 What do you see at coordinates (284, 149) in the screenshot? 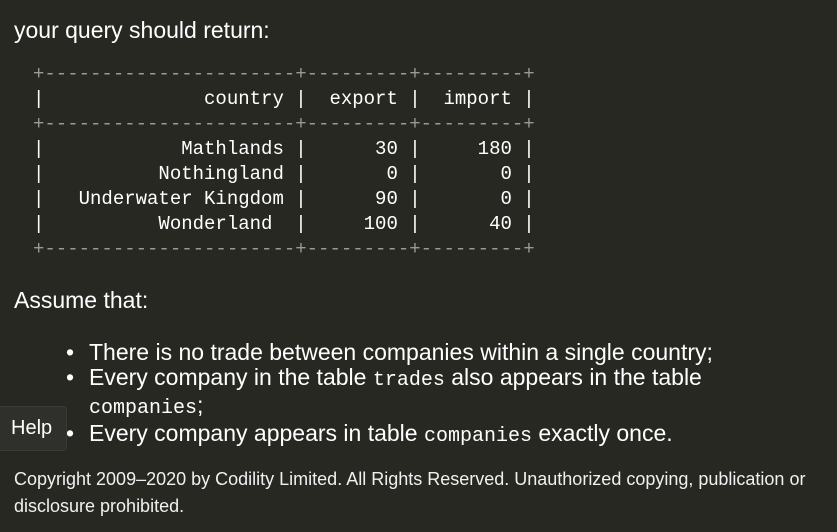
I see `table-row: | Mathlands | 30 | 180 |` at bounding box center [284, 149].